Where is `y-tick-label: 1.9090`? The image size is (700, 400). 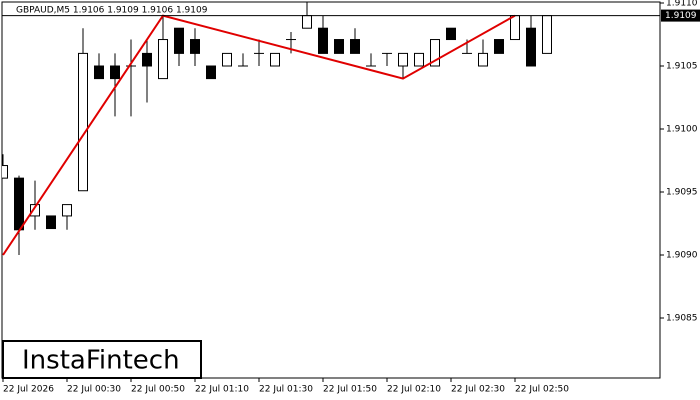
y-tick-label: 1.9090 is located at coordinates (682, 256).